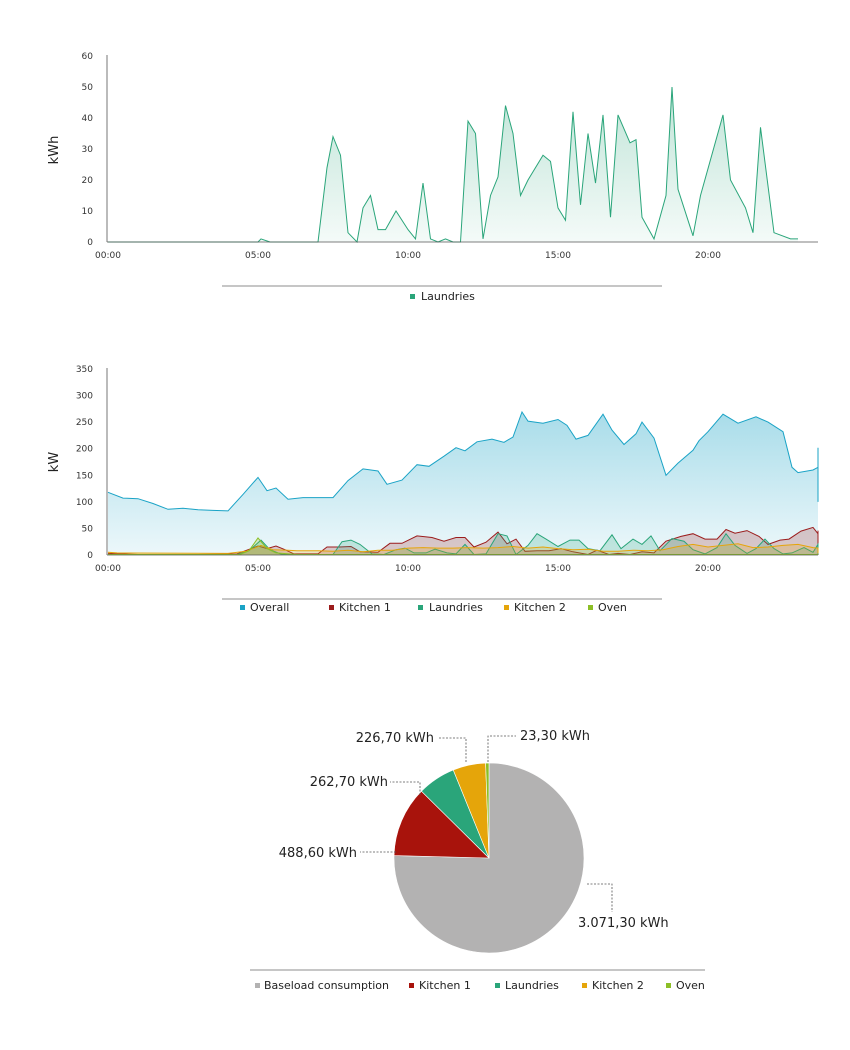 This screenshot has width=850, height=1050. Describe the element at coordinates (487, 810) in the screenshot. I see `pie-slice-oven` at that location.